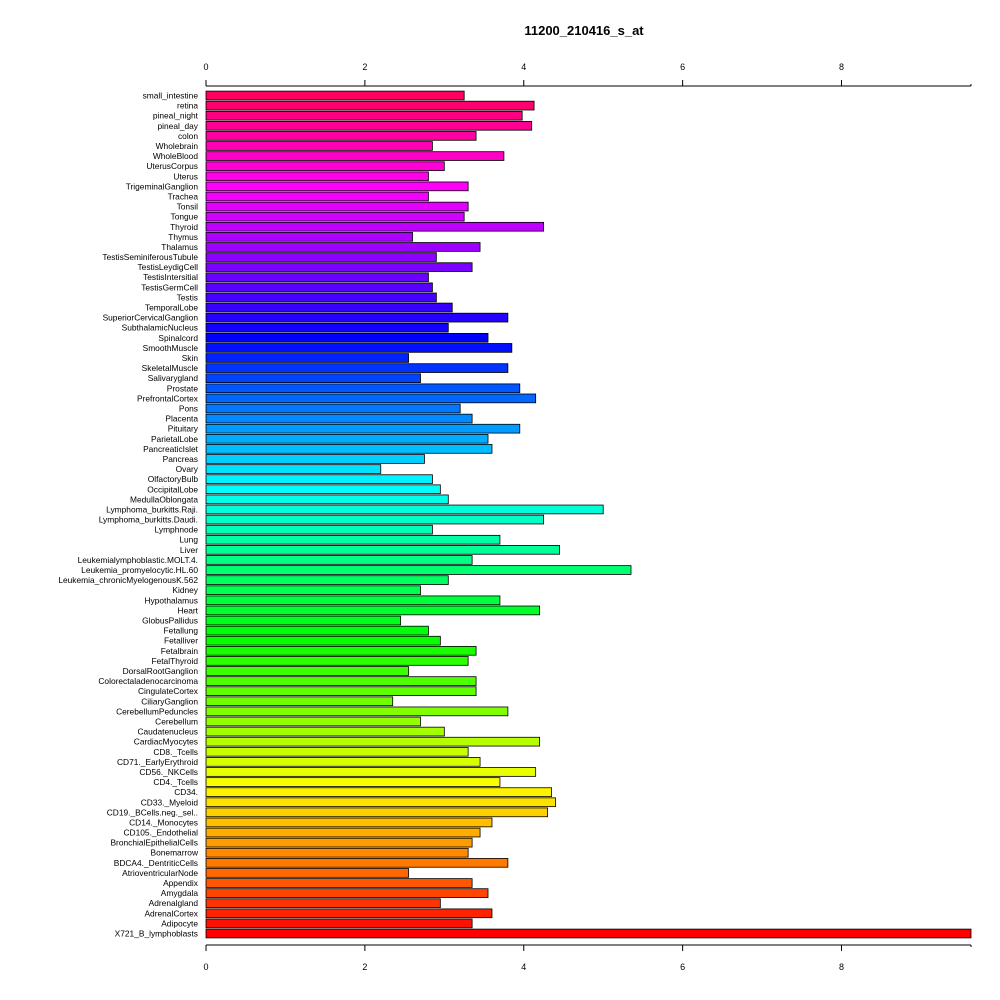  What do you see at coordinates (183, 429) in the screenshot?
I see `category-label: Pituitary` at bounding box center [183, 429].